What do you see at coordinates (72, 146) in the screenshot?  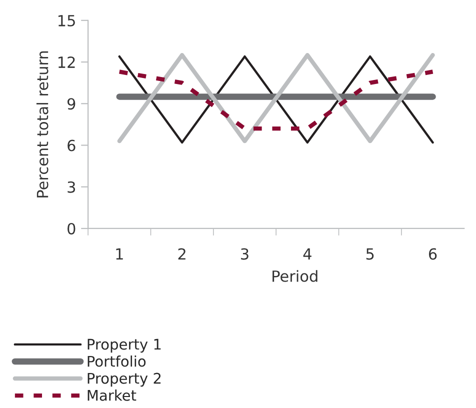 I see `y-tick-label: 6` at bounding box center [72, 146].